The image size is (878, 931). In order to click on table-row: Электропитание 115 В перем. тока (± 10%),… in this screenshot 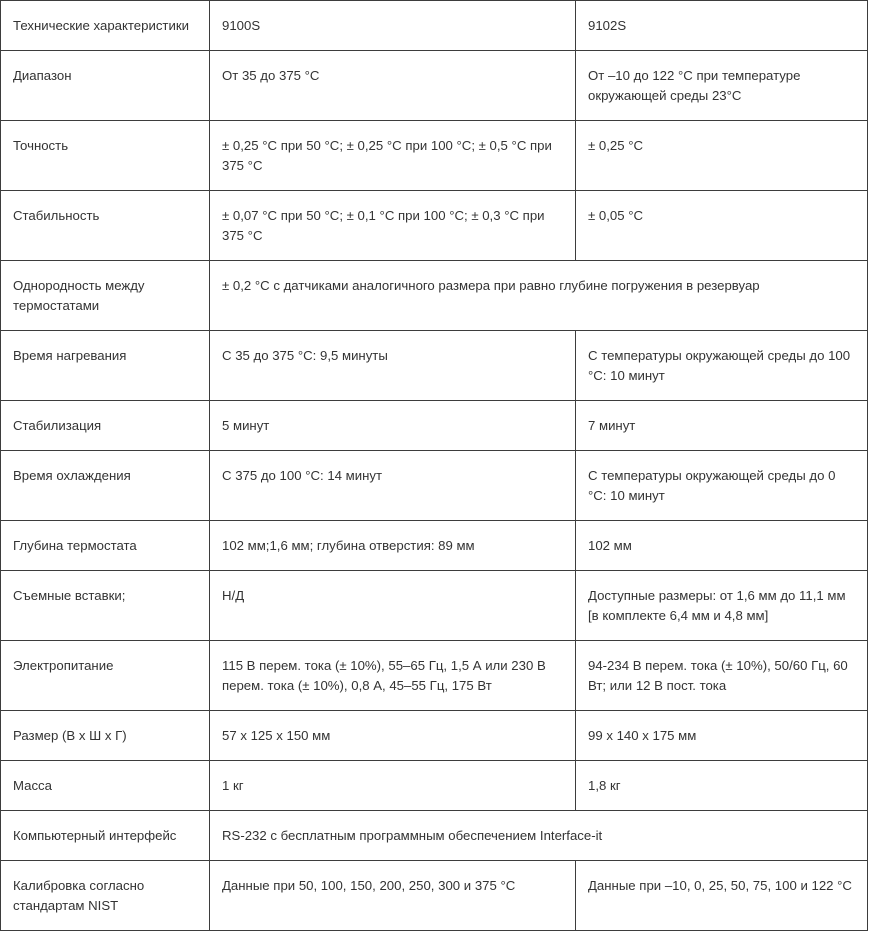, I will do `click(434, 675)`.